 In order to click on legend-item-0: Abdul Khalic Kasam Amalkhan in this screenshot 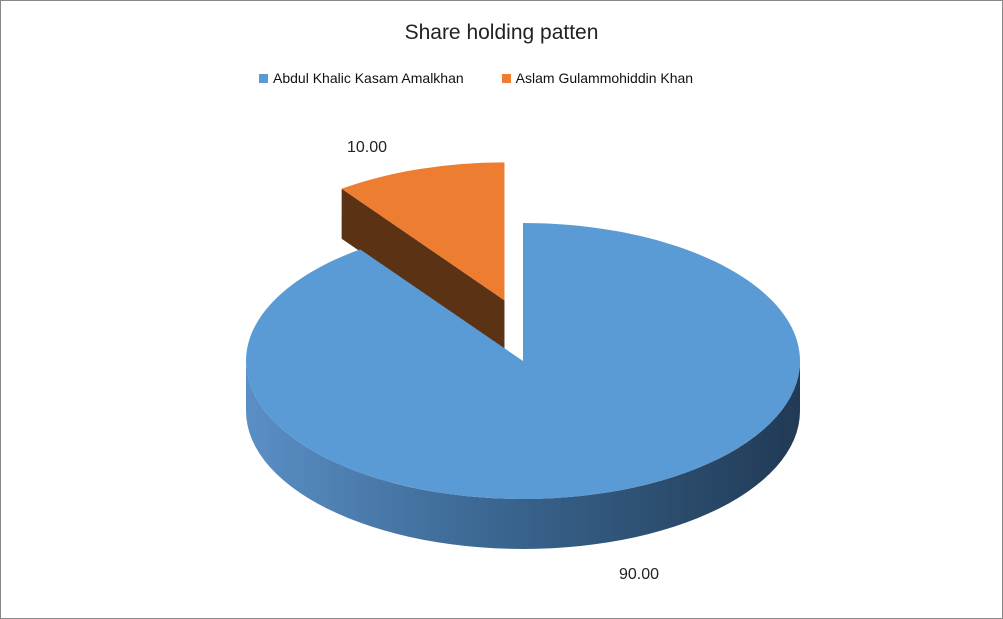, I will do `click(361, 78)`.